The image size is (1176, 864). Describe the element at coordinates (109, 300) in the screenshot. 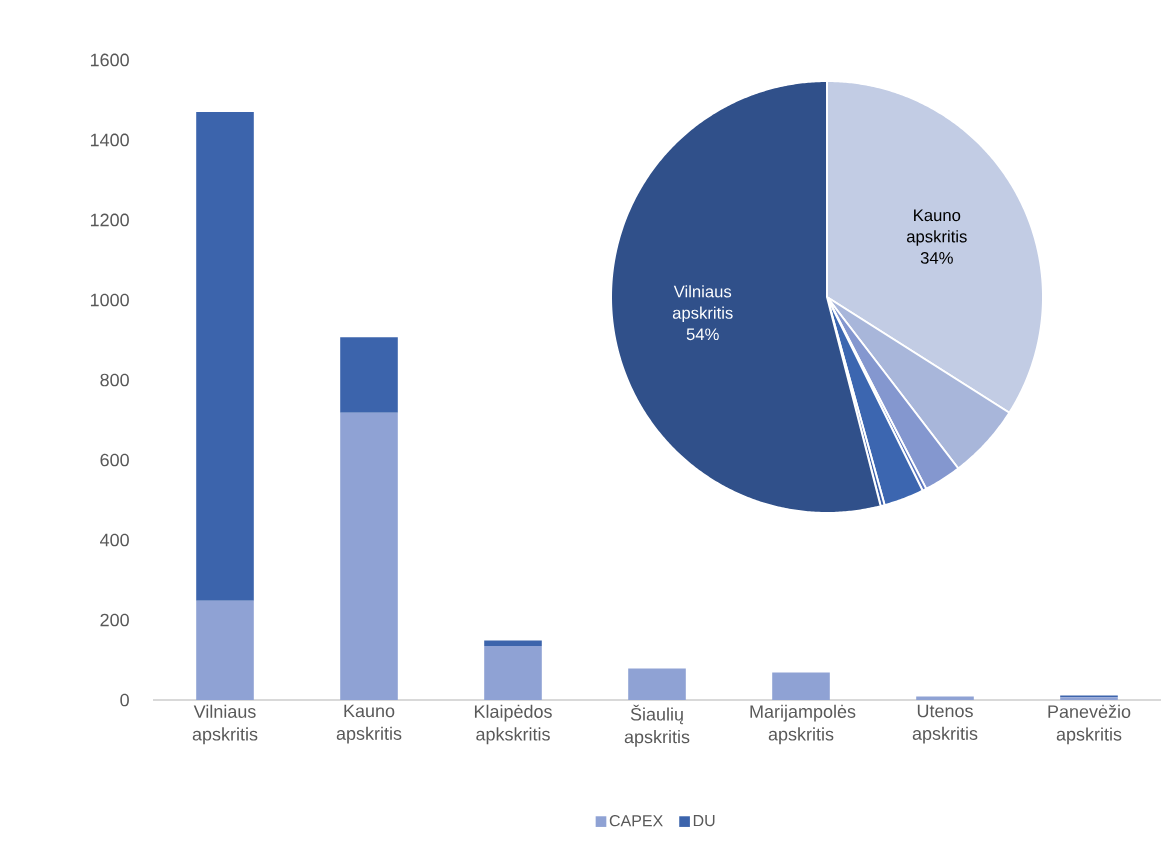

I see `y-tick-label: 1000` at that location.